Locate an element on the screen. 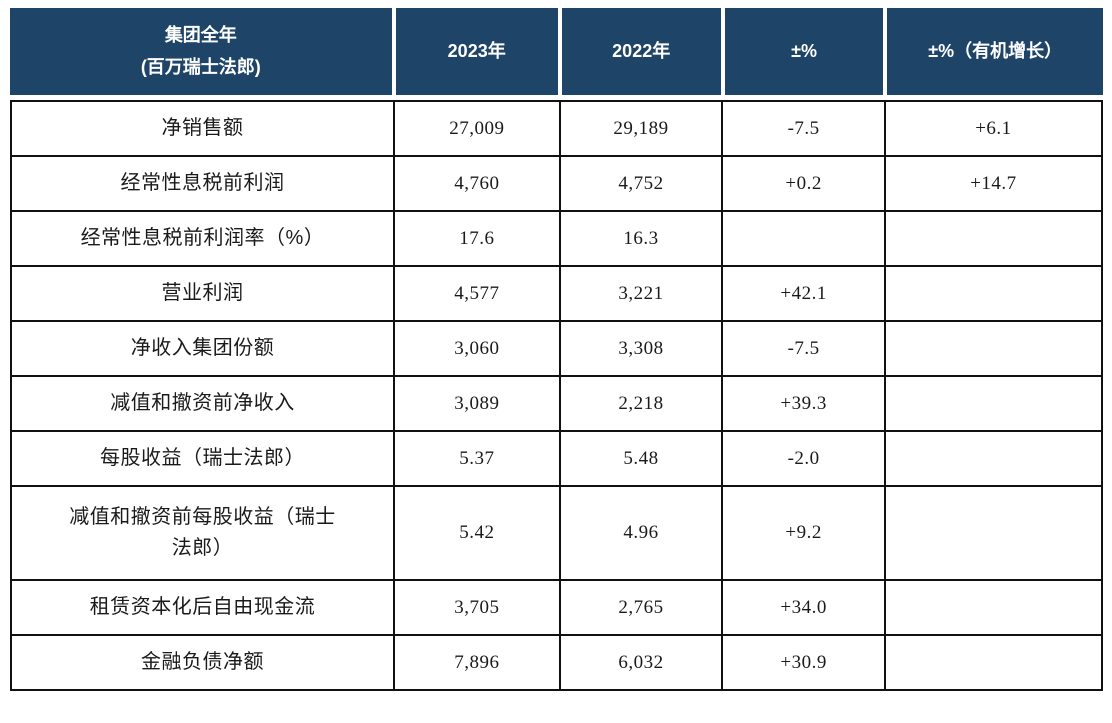 Image resolution: width=1112 pixels, height=723 pixels. cell-row-label: 减值和撤资前净收入 is located at coordinates (203, 404).